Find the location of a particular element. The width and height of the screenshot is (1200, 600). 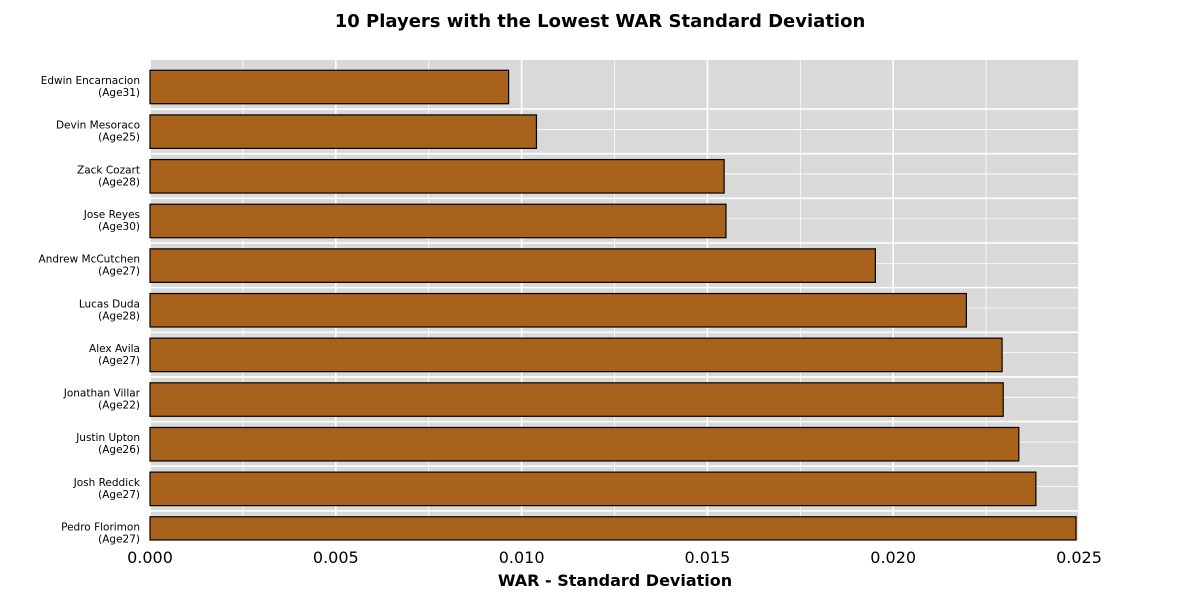

y-tick-label: Justin Upton (Age26) is located at coordinates (107, 444).